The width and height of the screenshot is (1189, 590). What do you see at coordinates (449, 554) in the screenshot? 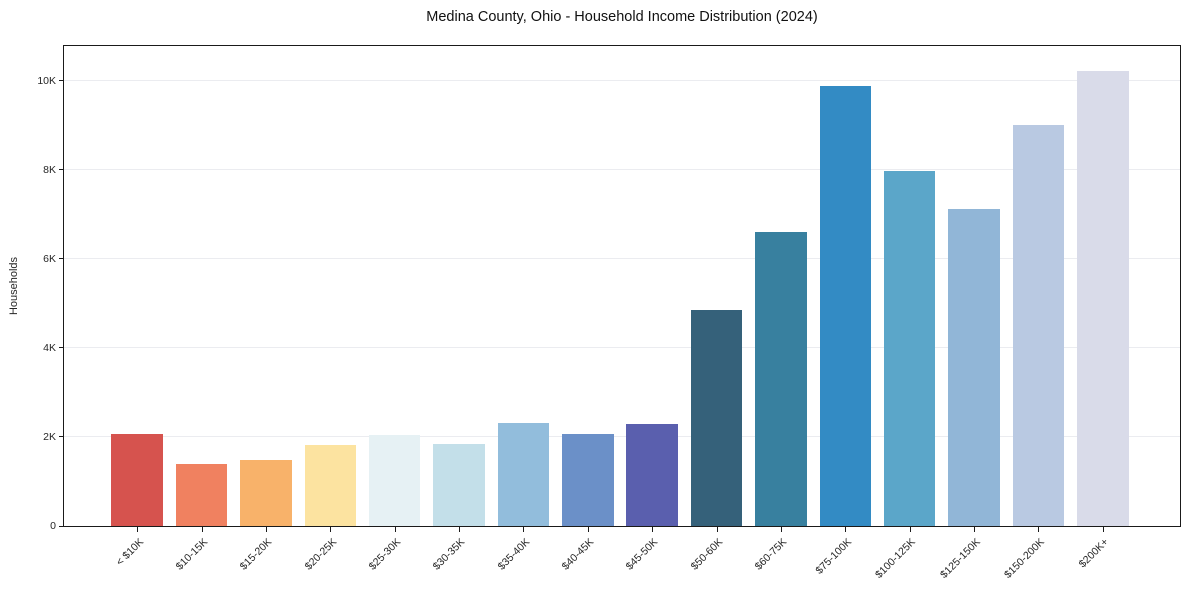
I see `x-tick-label: $30-35K` at bounding box center [449, 554].